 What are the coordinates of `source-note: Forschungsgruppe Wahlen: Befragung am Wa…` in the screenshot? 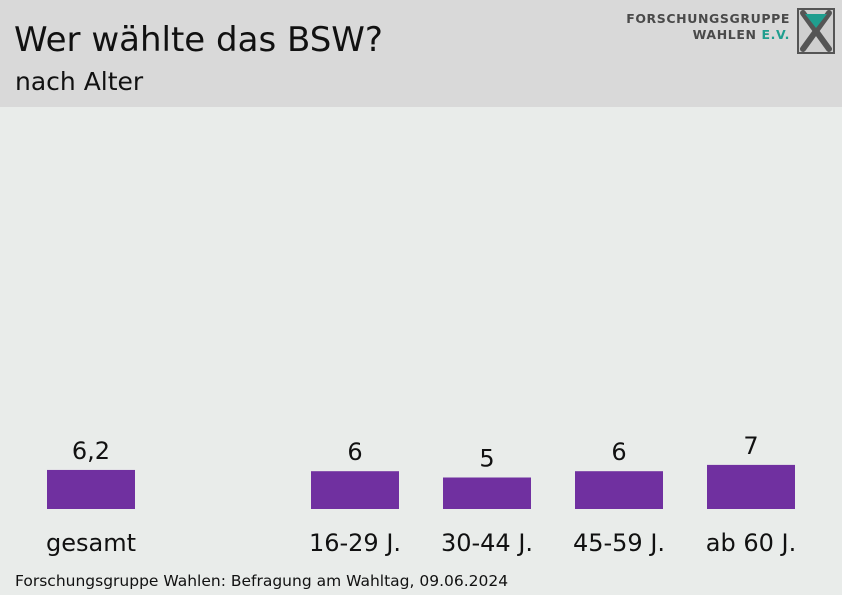 It's located at (262, 581).